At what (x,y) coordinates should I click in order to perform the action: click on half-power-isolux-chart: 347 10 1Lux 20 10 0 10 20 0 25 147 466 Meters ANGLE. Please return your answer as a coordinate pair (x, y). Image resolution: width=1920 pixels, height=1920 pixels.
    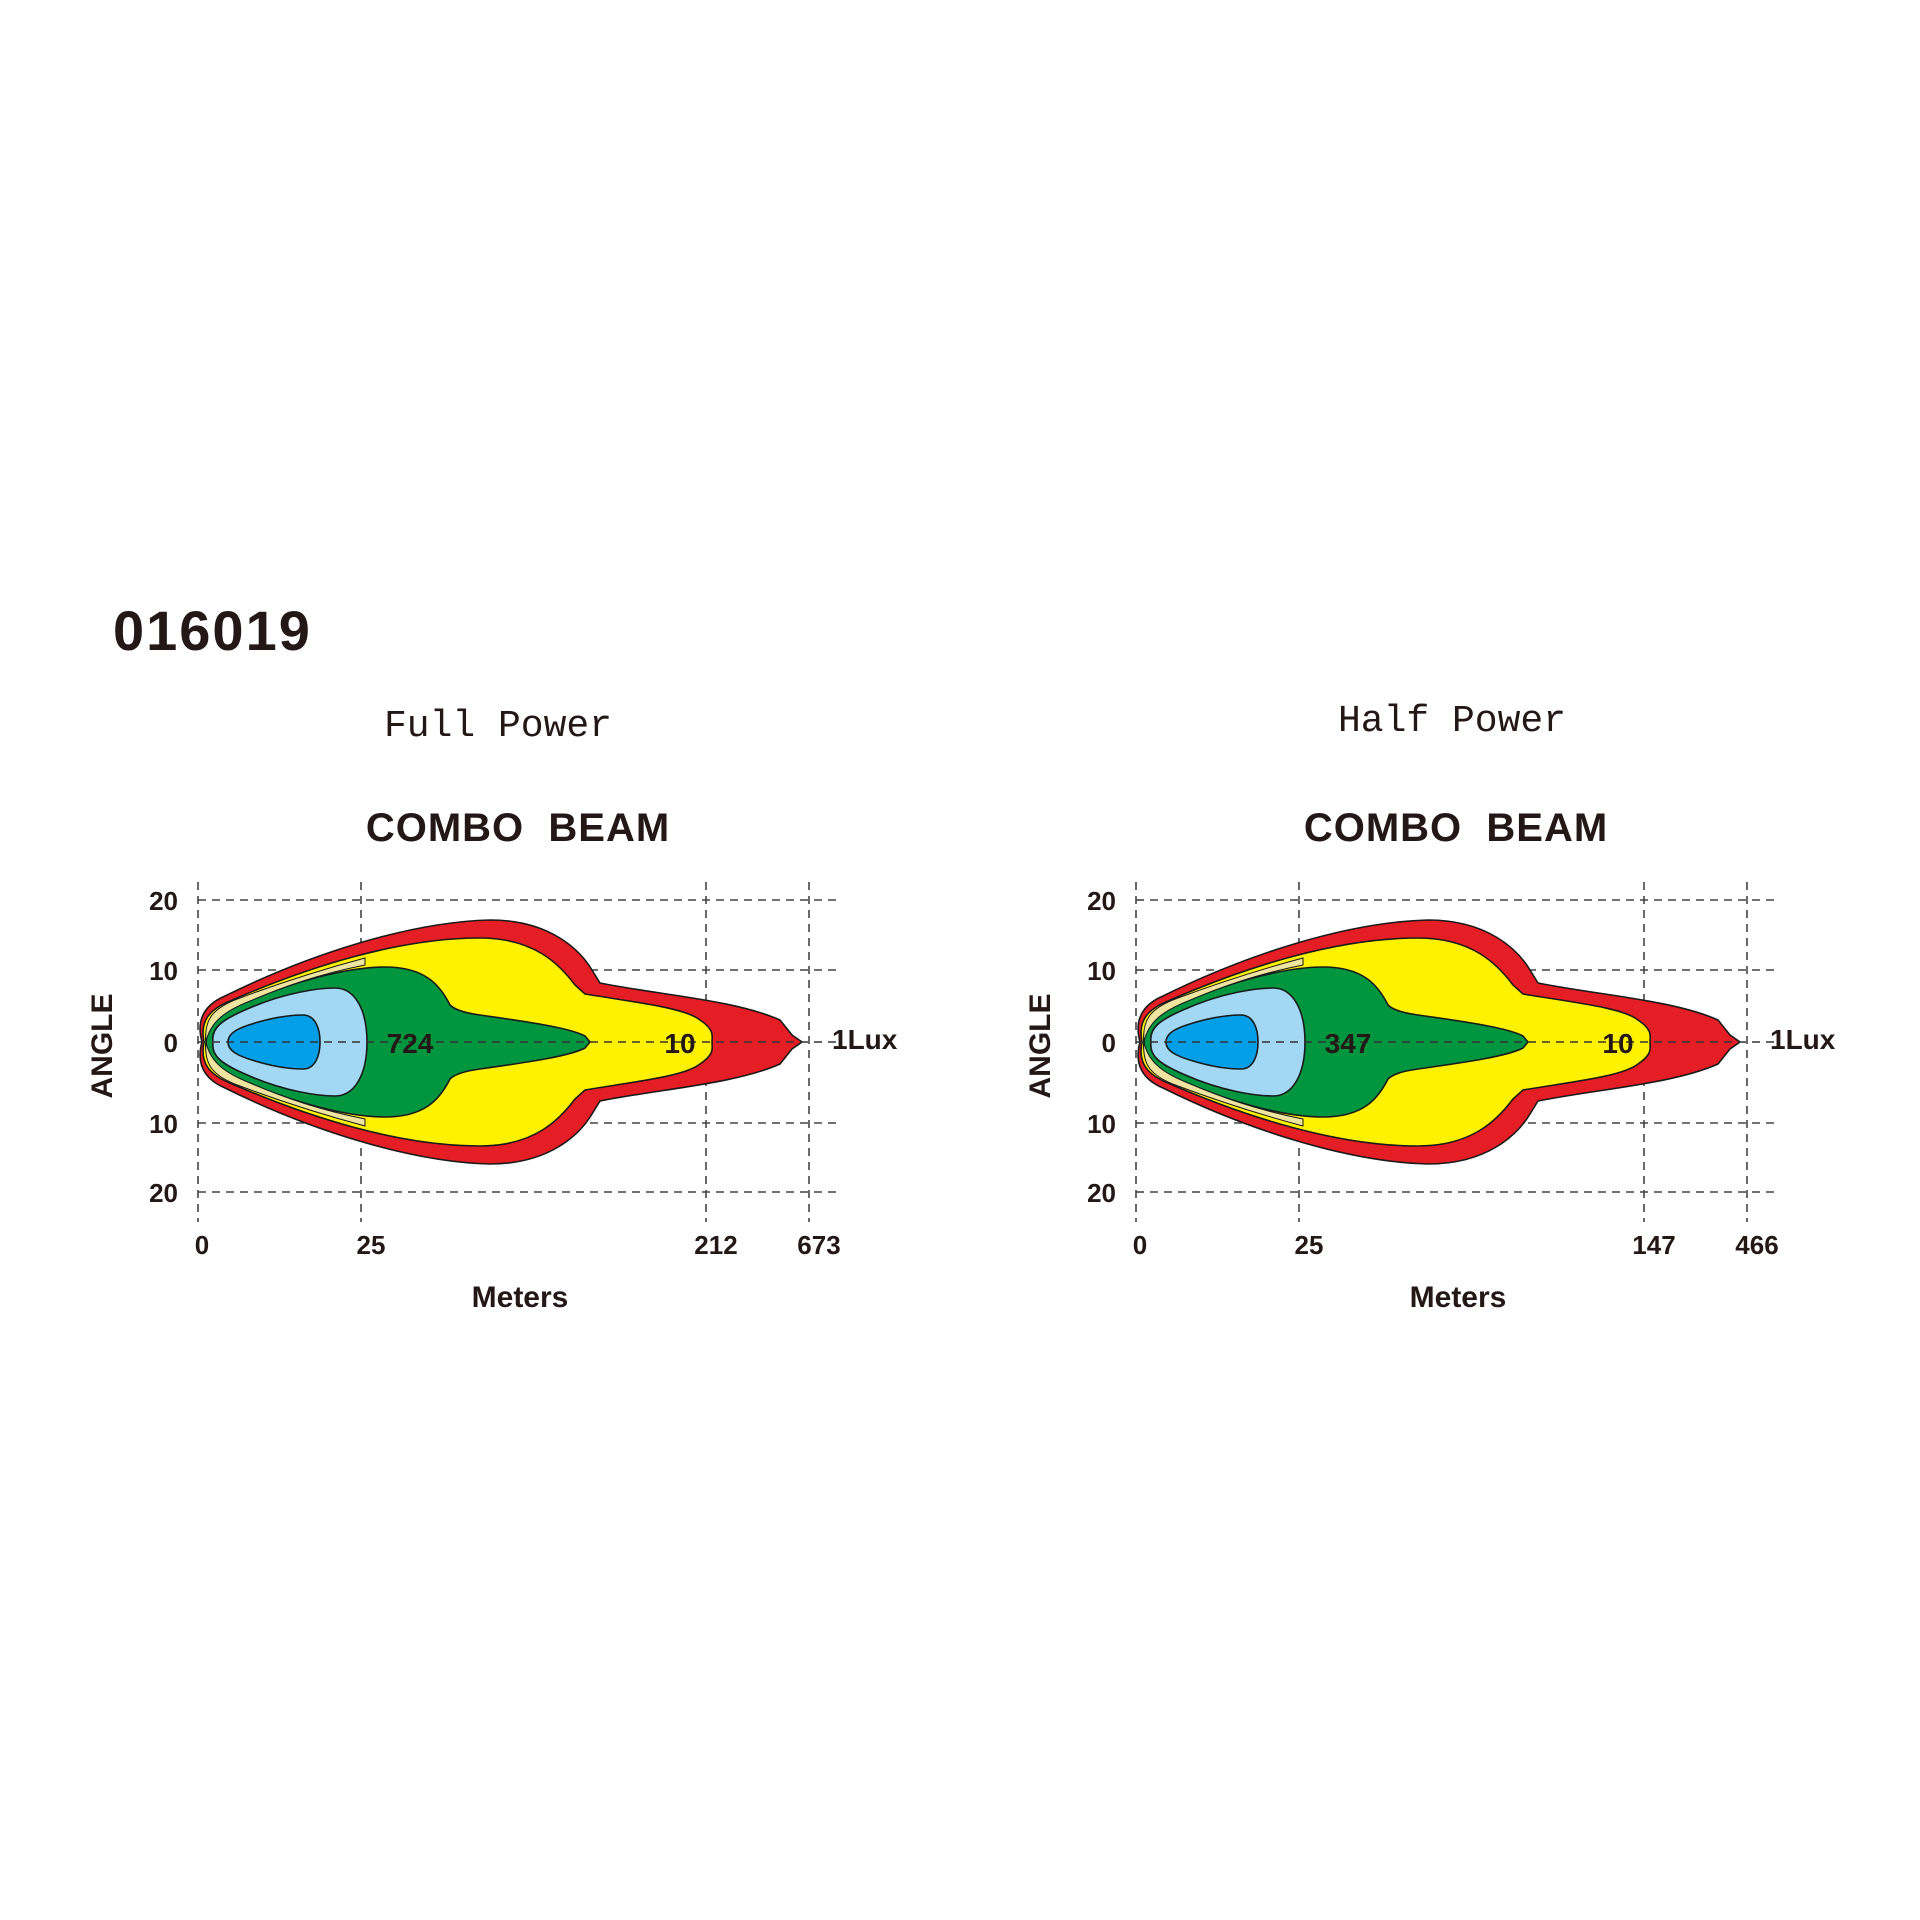
    Looking at the image, I should click on (1430, 1098).